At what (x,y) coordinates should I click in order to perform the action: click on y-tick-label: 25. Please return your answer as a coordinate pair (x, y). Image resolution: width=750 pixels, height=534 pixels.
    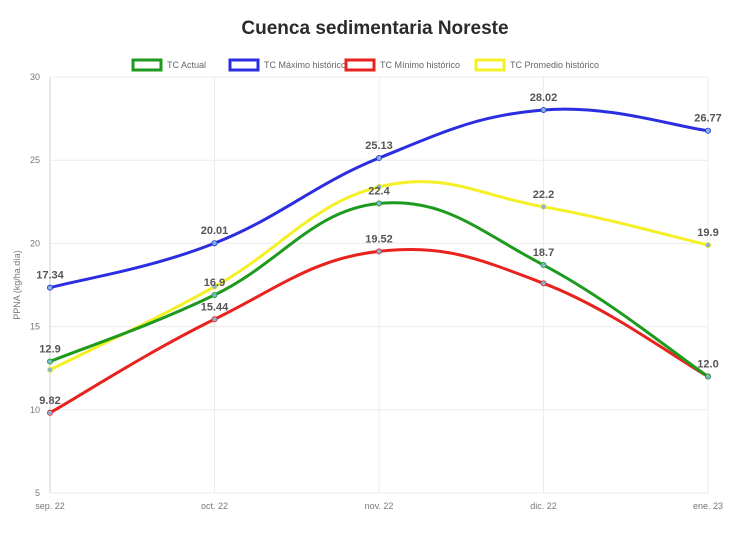
    Looking at the image, I should click on (35, 160).